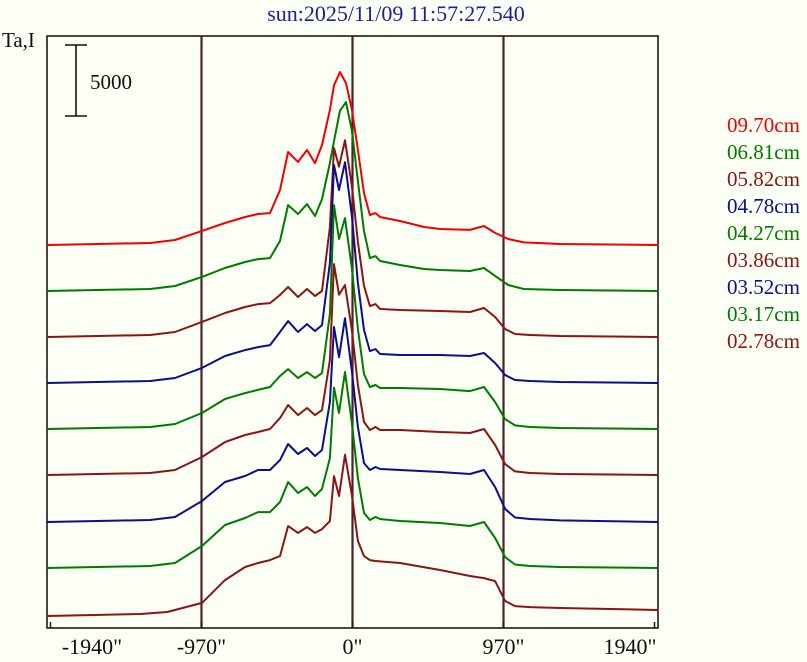 This screenshot has width=807, height=662. Describe the element at coordinates (763, 341) in the screenshot. I see `legend-label-02.78cm: 02.78cm` at that location.